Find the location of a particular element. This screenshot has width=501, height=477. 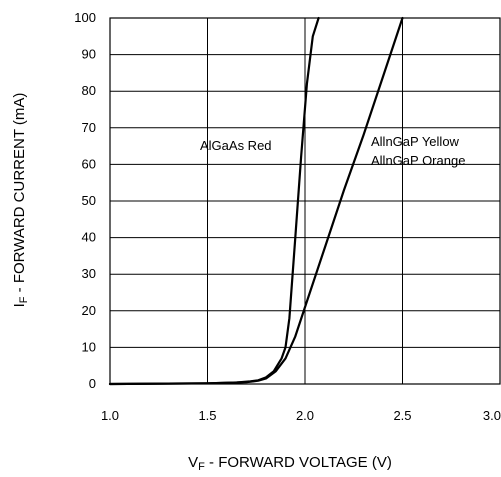

y-tick-label: 10 is located at coordinates (89, 346).